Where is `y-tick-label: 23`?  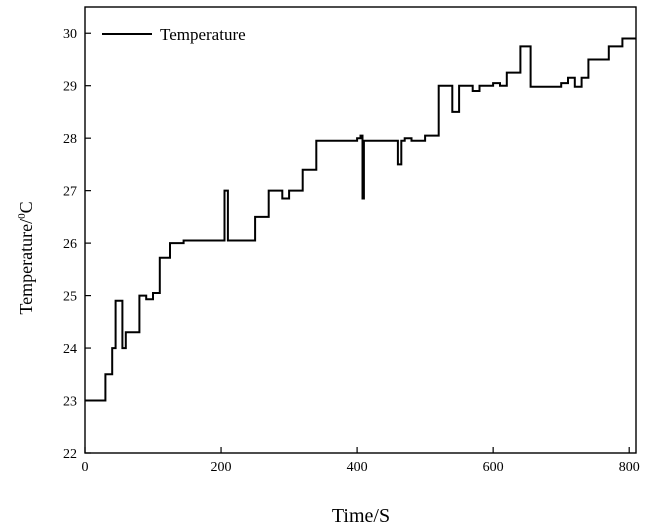 y-tick-label: 23 is located at coordinates (70, 402).